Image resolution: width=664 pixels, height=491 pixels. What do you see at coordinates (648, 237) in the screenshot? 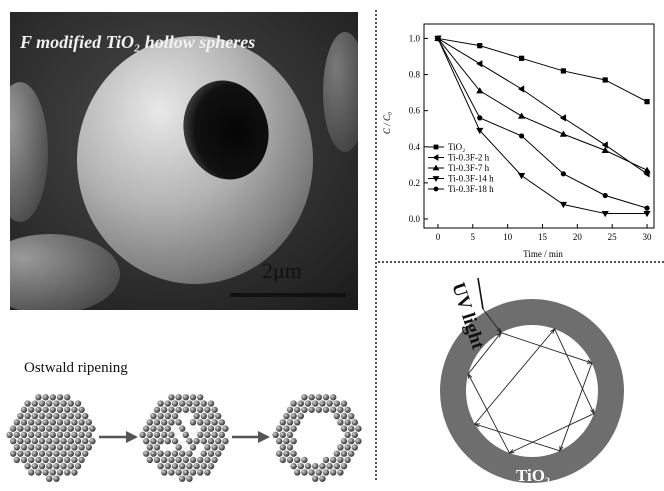
I see `x-tick-label: 30` at bounding box center [648, 237].